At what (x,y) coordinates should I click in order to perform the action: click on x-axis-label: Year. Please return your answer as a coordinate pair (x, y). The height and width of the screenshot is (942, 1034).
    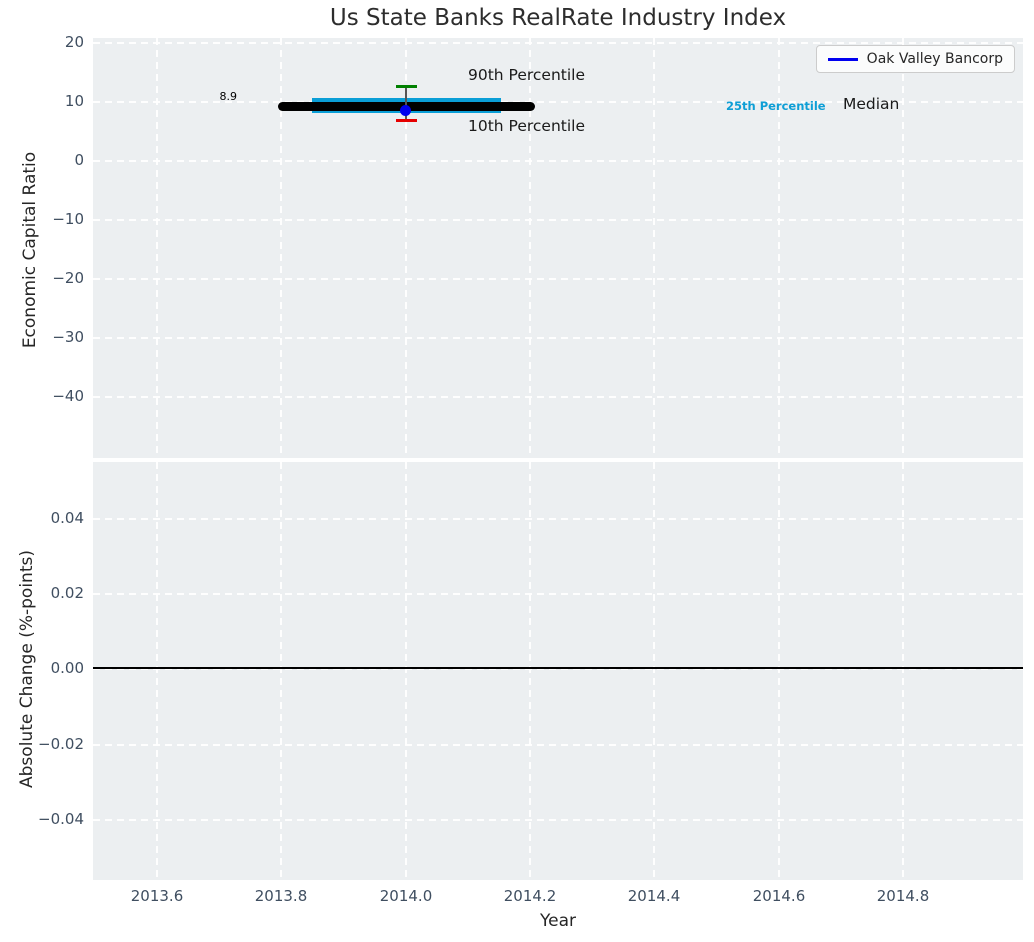
    Looking at the image, I should click on (558, 921).